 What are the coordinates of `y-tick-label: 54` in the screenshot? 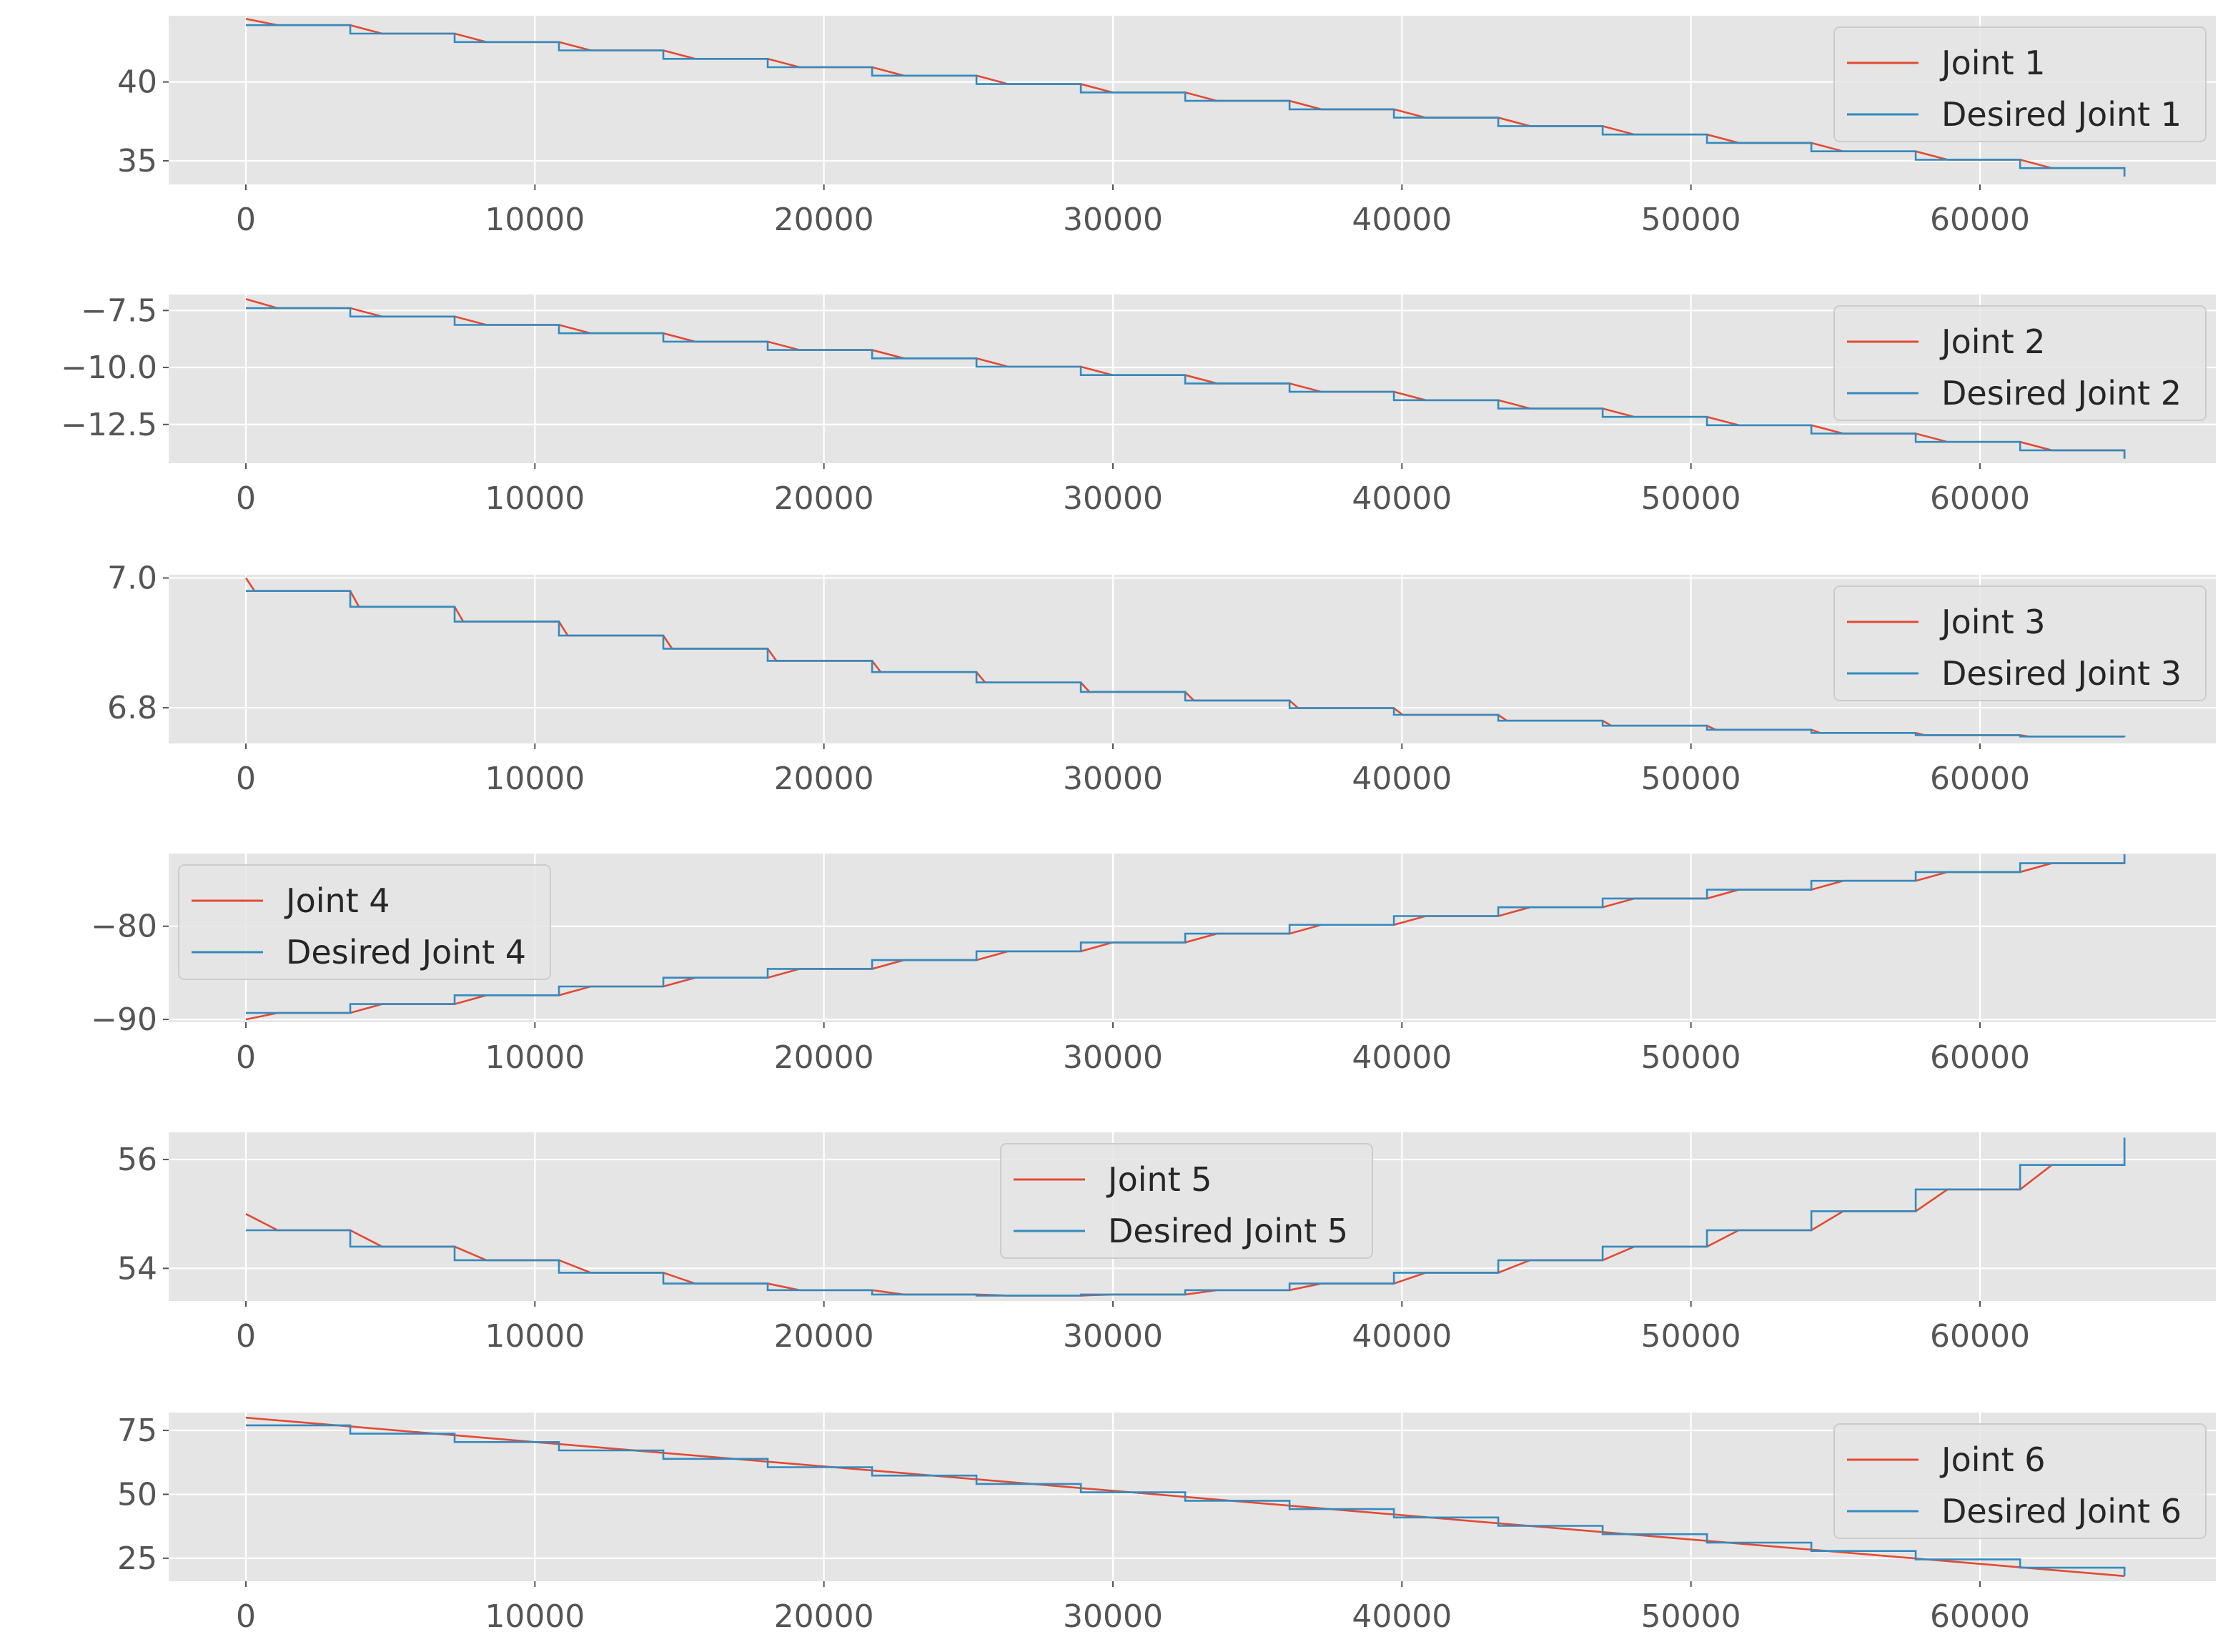 It's located at (137, 1269).